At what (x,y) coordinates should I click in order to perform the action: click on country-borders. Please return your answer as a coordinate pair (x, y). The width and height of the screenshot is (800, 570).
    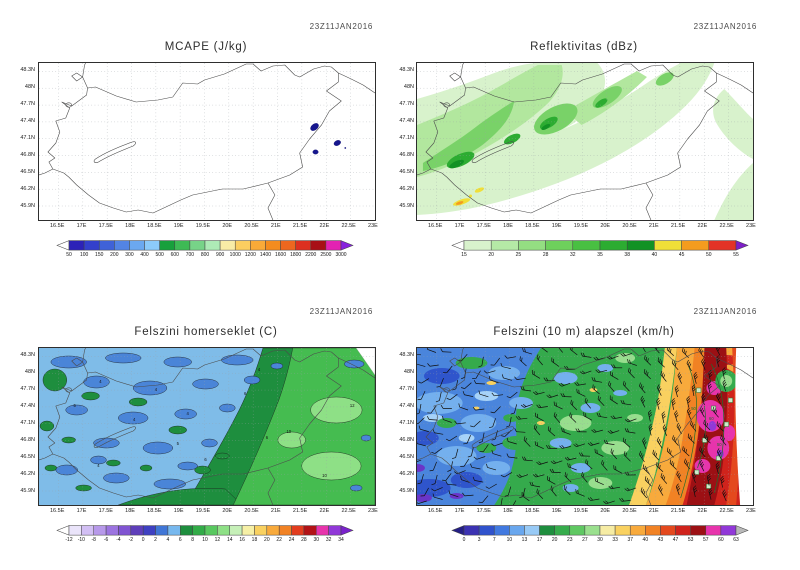
    Looking at the image, I should click on (207, 141).